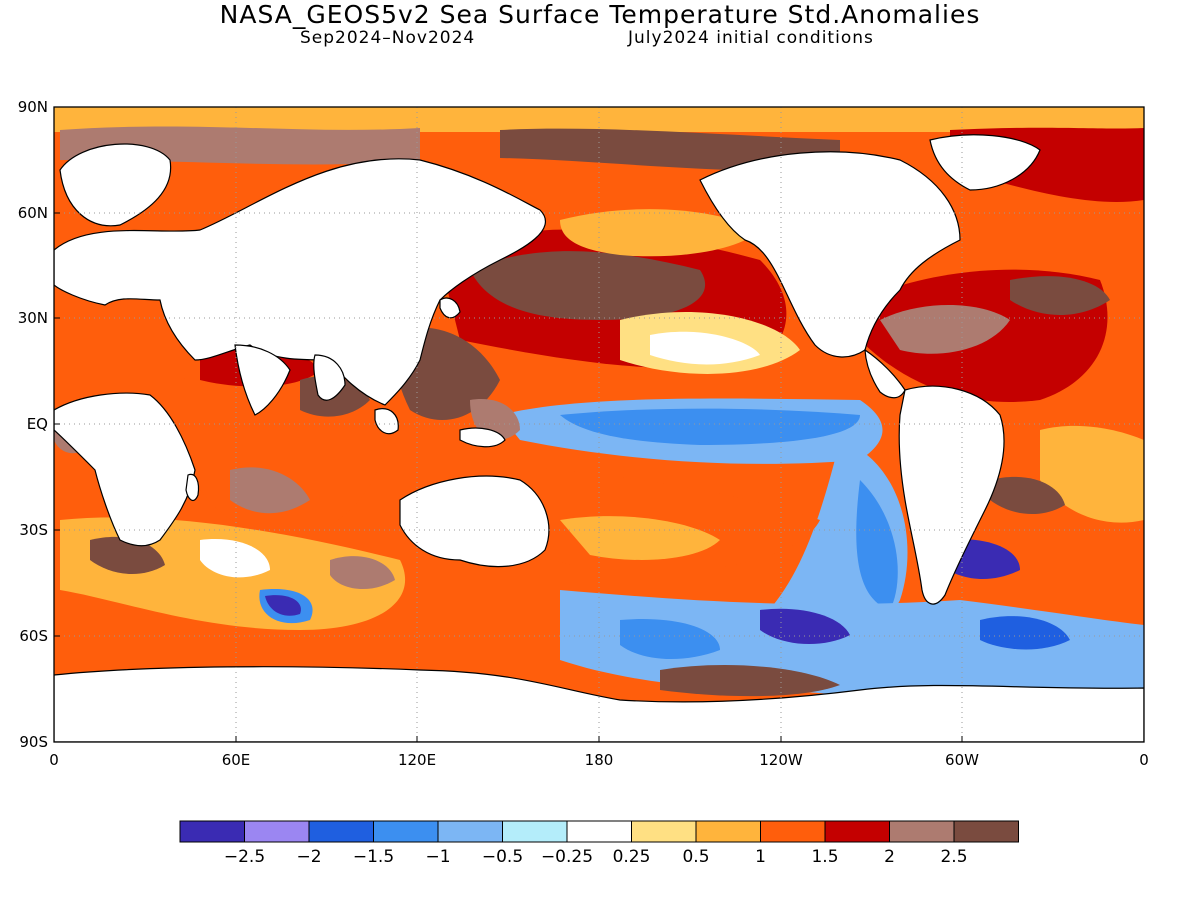  What do you see at coordinates (1092, 474) in the screenshot?
I see `tropical-atlantic-anomaly` at bounding box center [1092, 474].